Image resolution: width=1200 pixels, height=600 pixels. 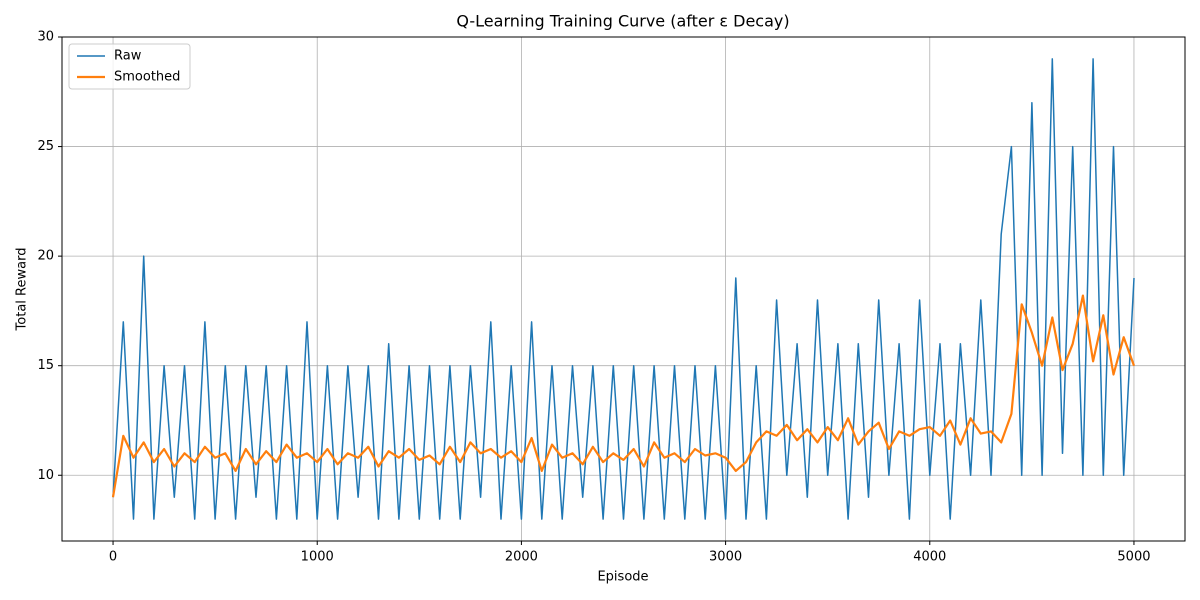 What do you see at coordinates (521, 557) in the screenshot?
I see `x-tick-label: 2000` at bounding box center [521, 557].